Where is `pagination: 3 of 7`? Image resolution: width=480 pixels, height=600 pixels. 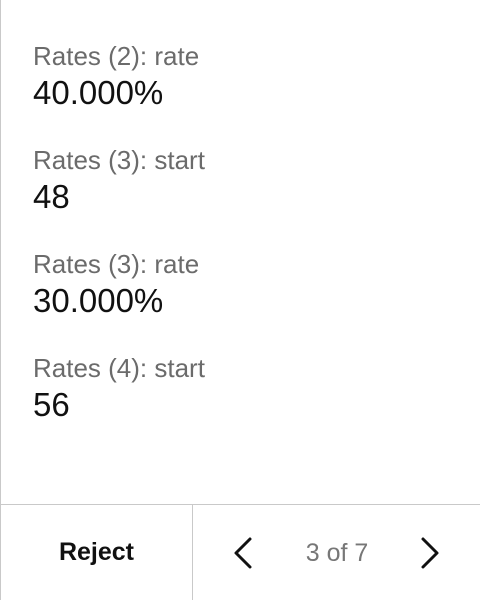
pagination: 3 of 7 is located at coordinates (336, 552).